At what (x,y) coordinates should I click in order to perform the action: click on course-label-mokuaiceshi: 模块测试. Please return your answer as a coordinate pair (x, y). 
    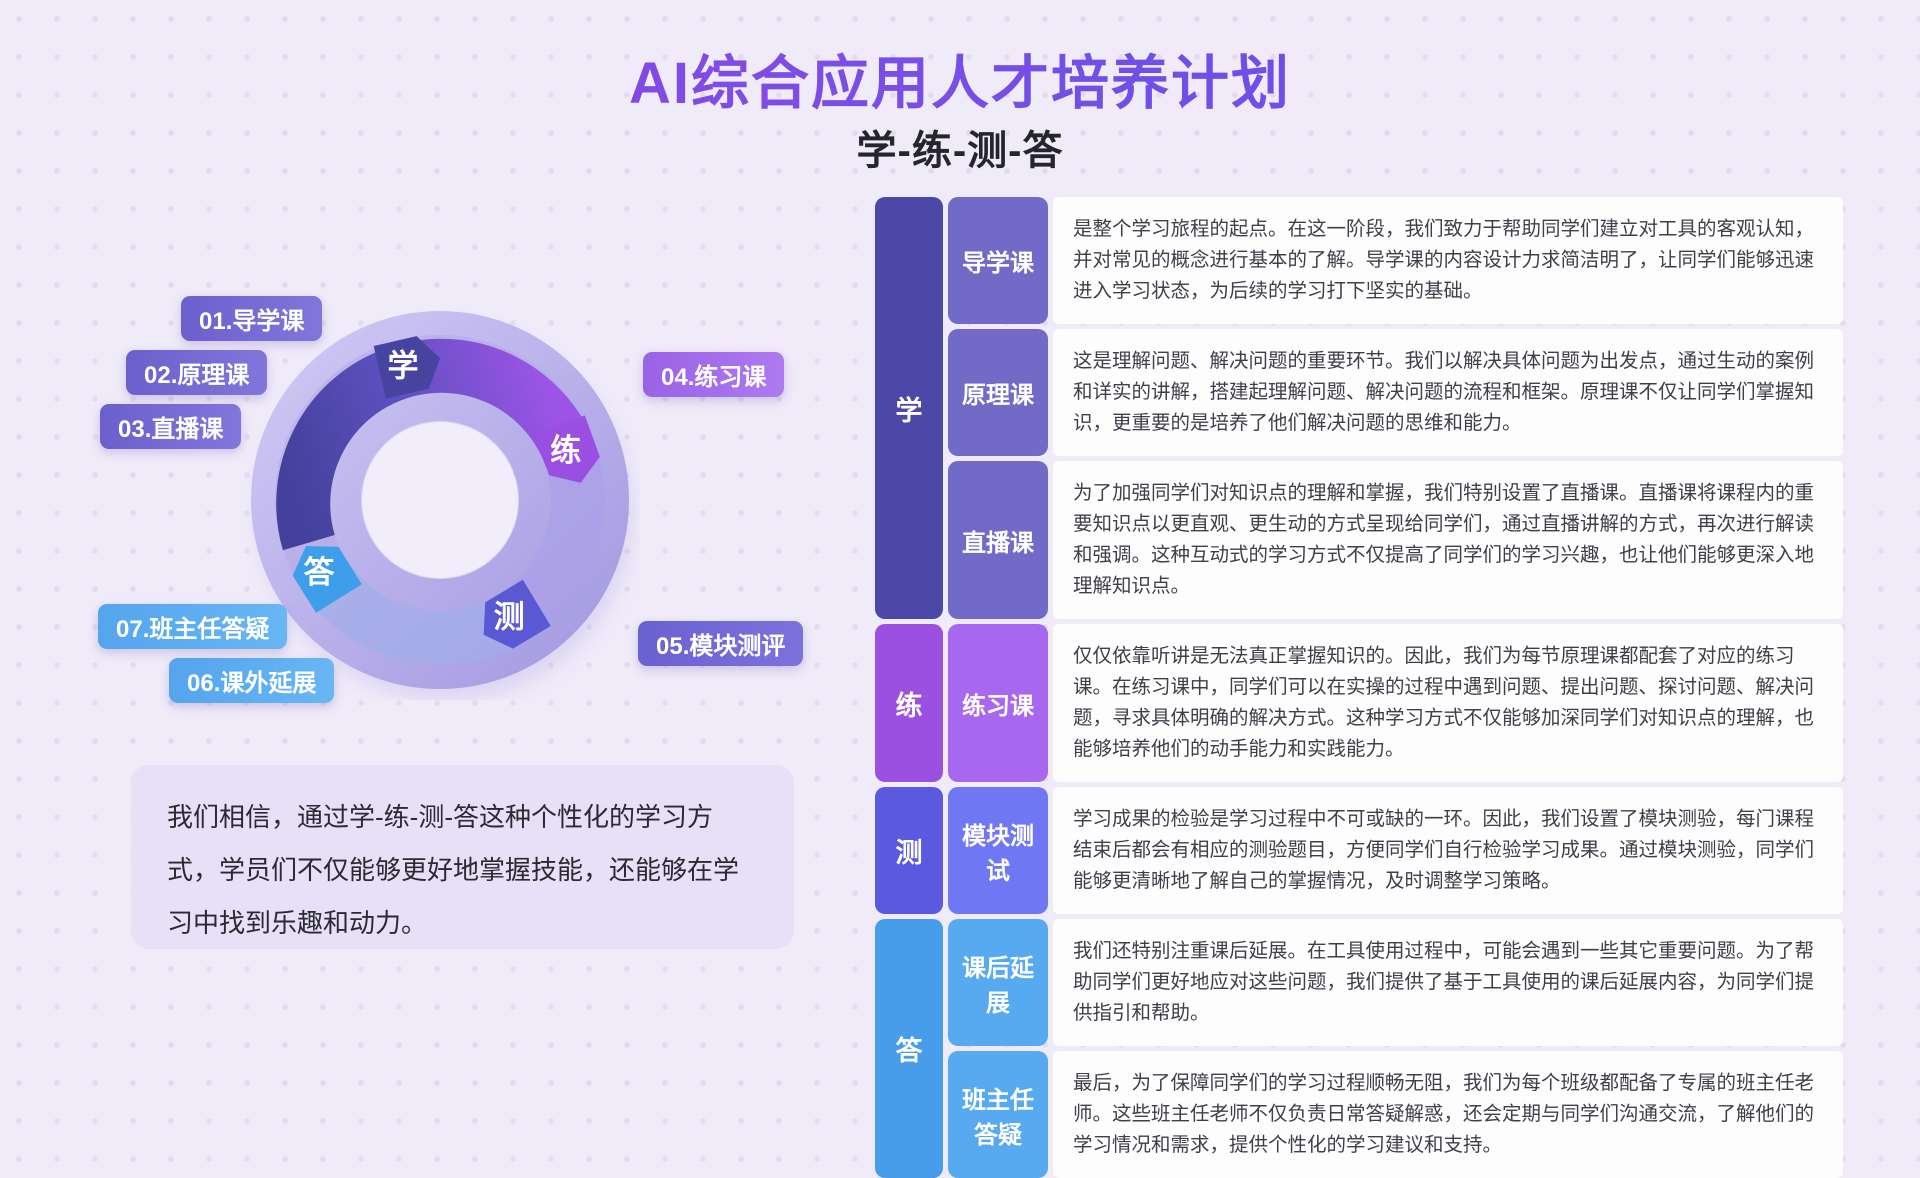
    Looking at the image, I should click on (998, 850).